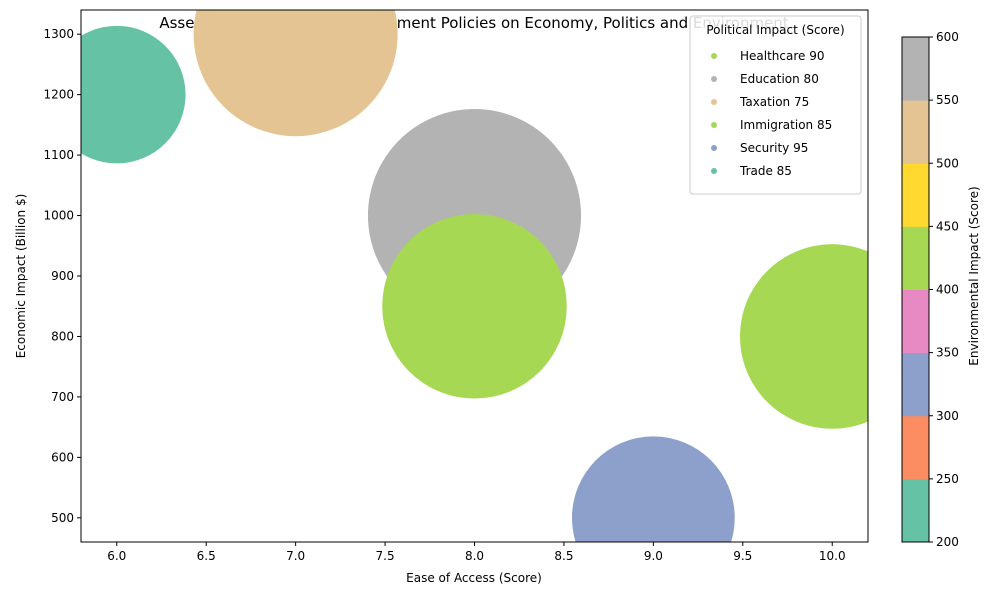 The width and height of the screenshot is (1000, 600). I want to click on colorbar-tick-label: 600, so click(947, 37).